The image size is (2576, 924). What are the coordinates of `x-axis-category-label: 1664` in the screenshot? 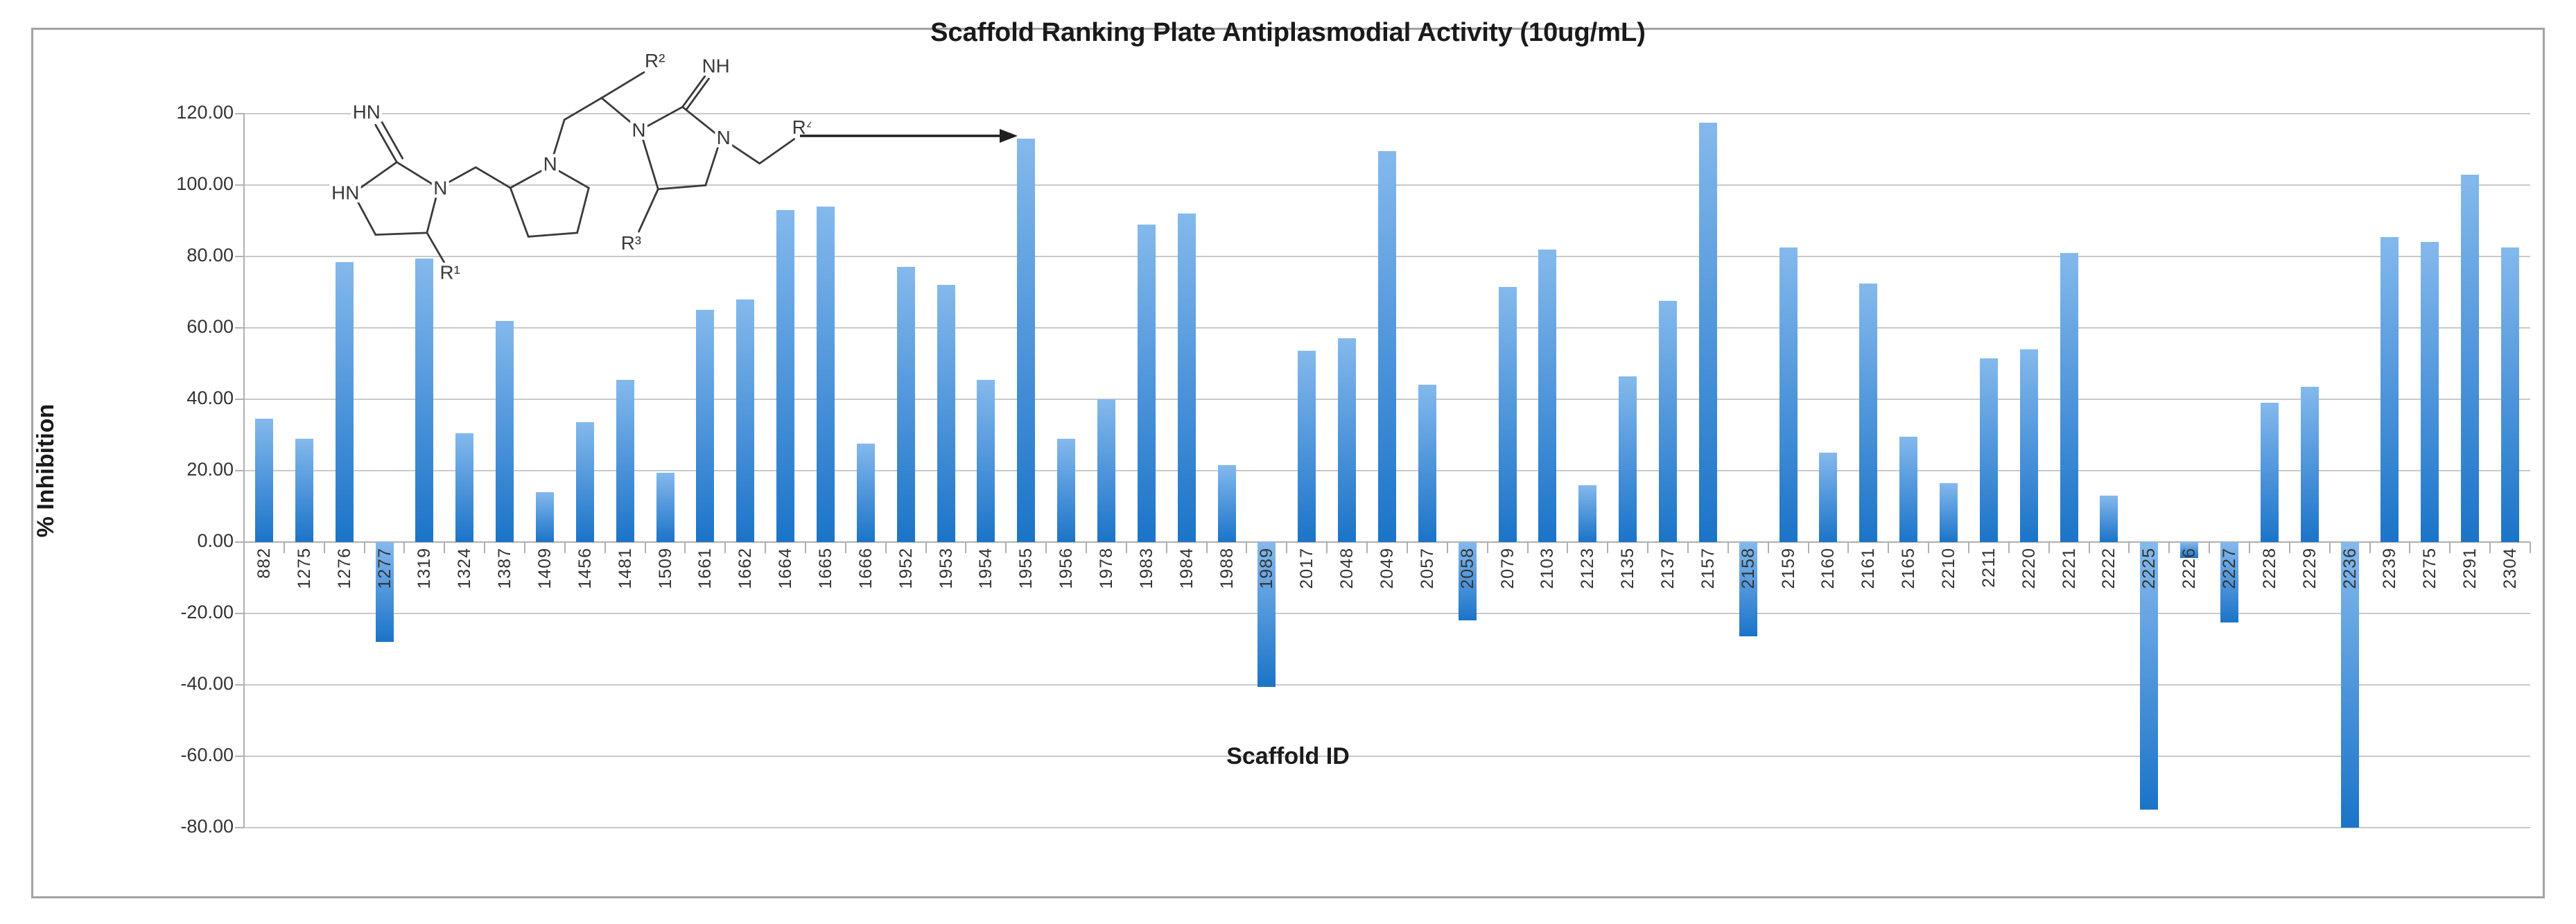 It's located at (786, 568).